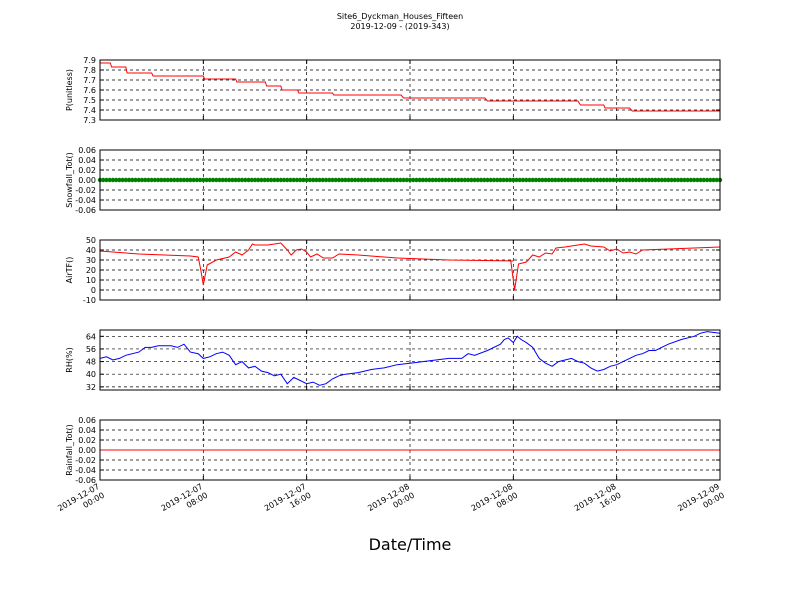 The image size is (800, 600). What do you see at coordinates (87, 430) in the screenshot?
I see `y-tick-label: 0.04` at bounding box center [87, 430].